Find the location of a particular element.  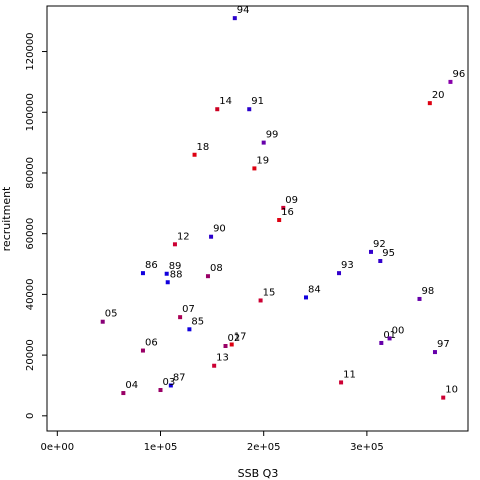

x-tick-label: 3e+05 is located at coordinates (367, 447).